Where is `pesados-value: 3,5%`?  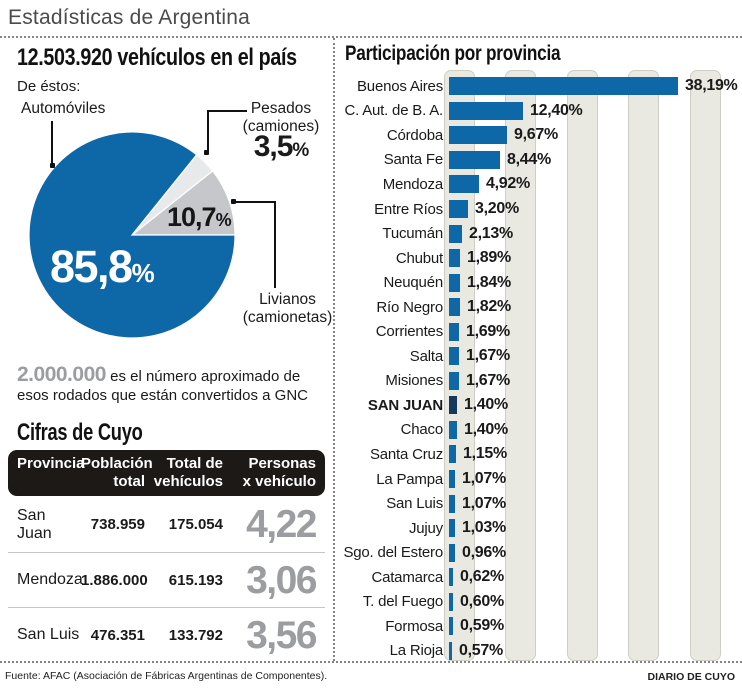 pesados-value: 3,5% is located at coordinates (281, 146).